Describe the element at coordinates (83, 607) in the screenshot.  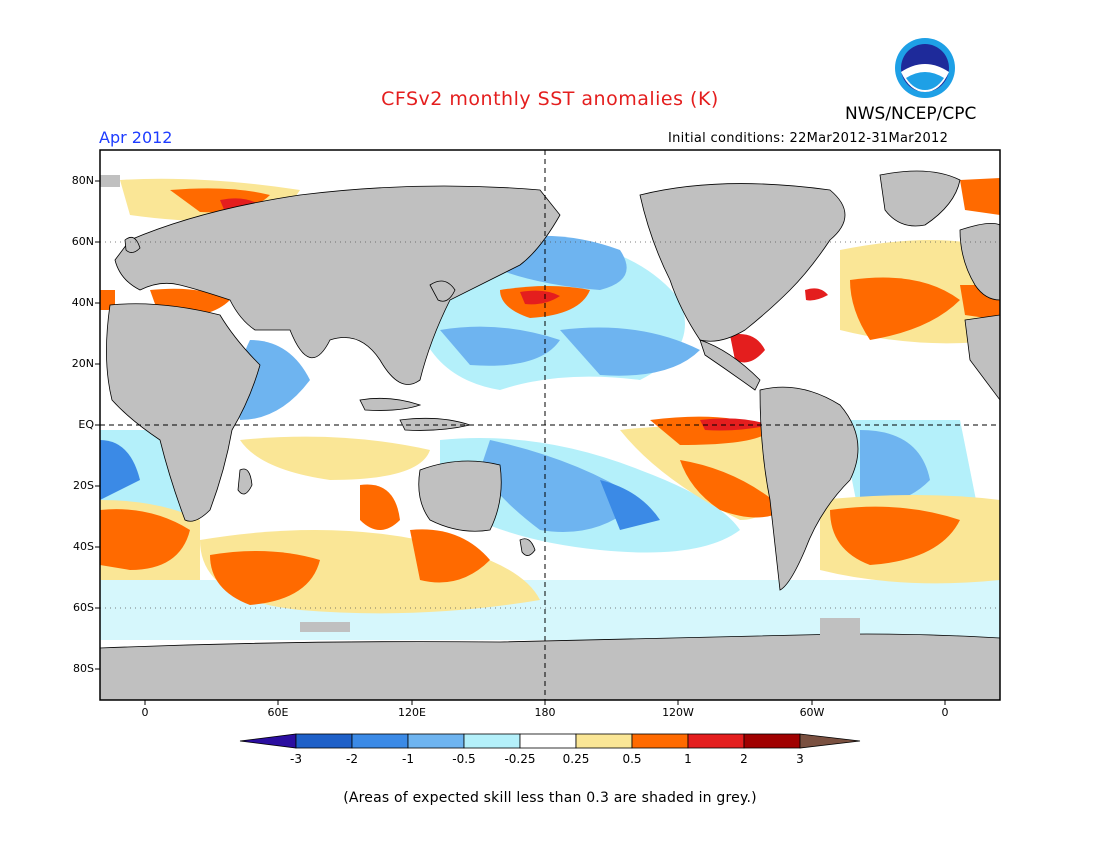
I see `lat-tick-label: 60S` at that location.